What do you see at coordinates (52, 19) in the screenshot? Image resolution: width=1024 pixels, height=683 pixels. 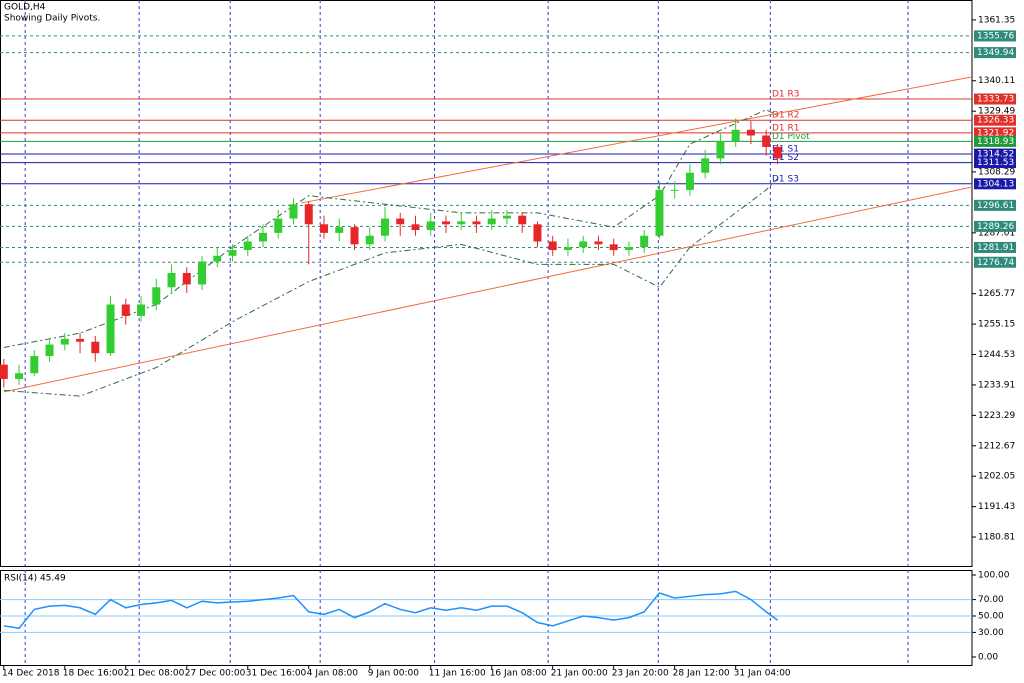 I see `chart-subtitle: Showing Daily Pivots.` at bounding box center [52, 19].